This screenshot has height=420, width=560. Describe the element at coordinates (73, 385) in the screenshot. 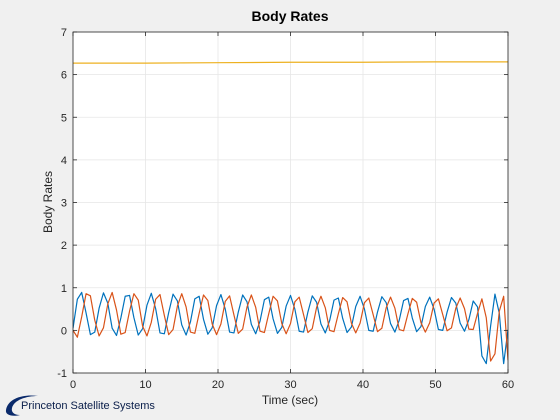

I see `x-tick-label: 0` at that location.